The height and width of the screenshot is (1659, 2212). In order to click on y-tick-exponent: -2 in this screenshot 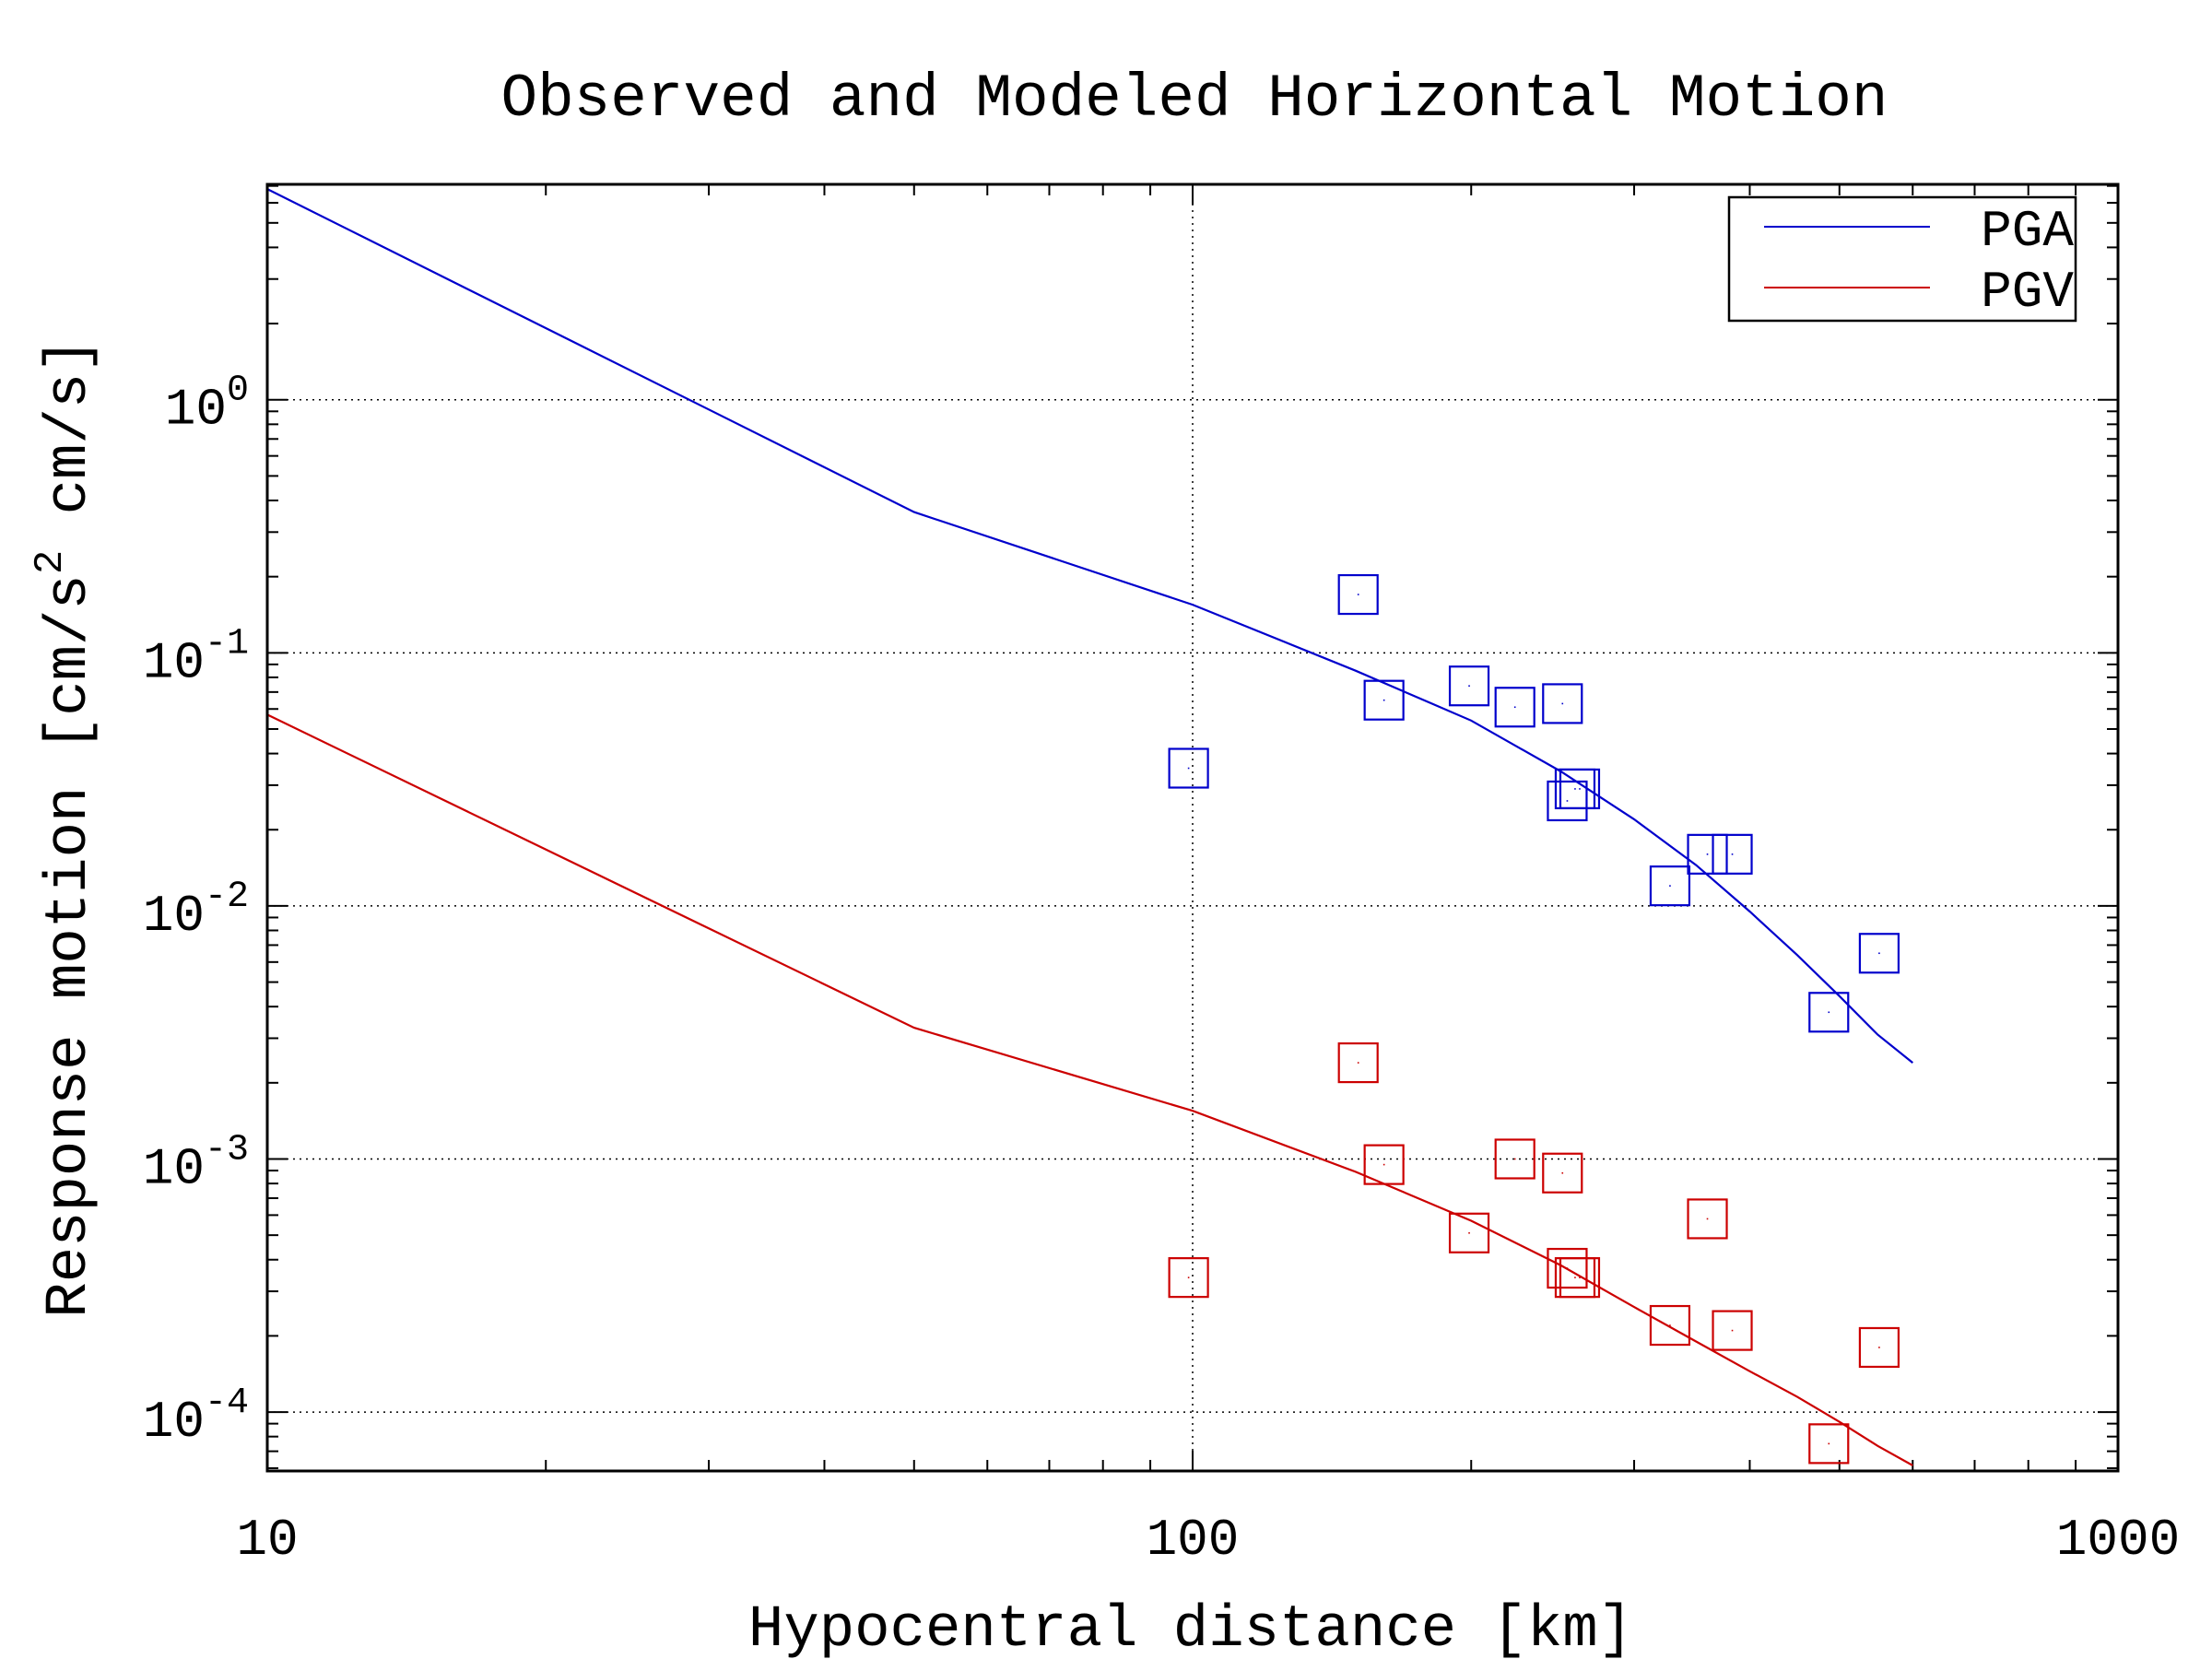, I will do `click(227, 897)`.